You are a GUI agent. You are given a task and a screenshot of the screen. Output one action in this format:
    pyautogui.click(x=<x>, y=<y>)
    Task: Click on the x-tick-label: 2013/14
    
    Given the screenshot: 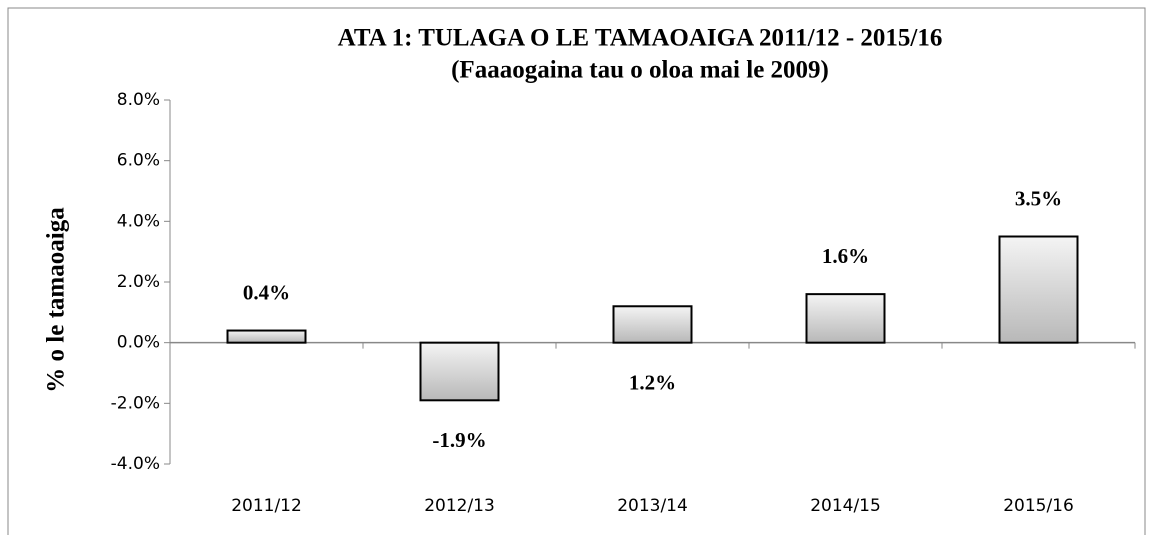 What is the action you would take?
    pyautogui.click(x=652, y=506)
    